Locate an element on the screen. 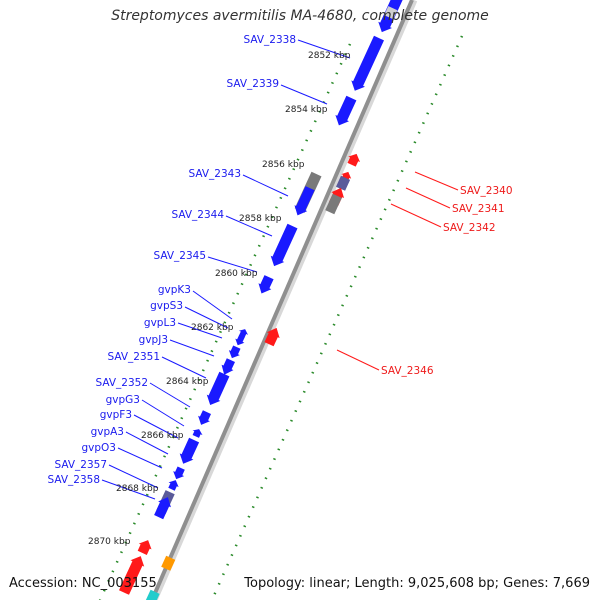 The width and height of the screenshot is (600, 604). kbp-label: 2862 kbp is located at coordinates (212, 328).